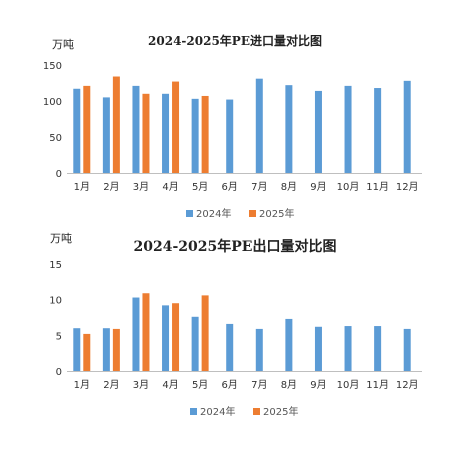 The height and width of the screenshot is (454, 471). What do you see at coordinates (52, 66) in the screenshot?
I see `y-tick-label: 150` at bounding box center [52, 66].